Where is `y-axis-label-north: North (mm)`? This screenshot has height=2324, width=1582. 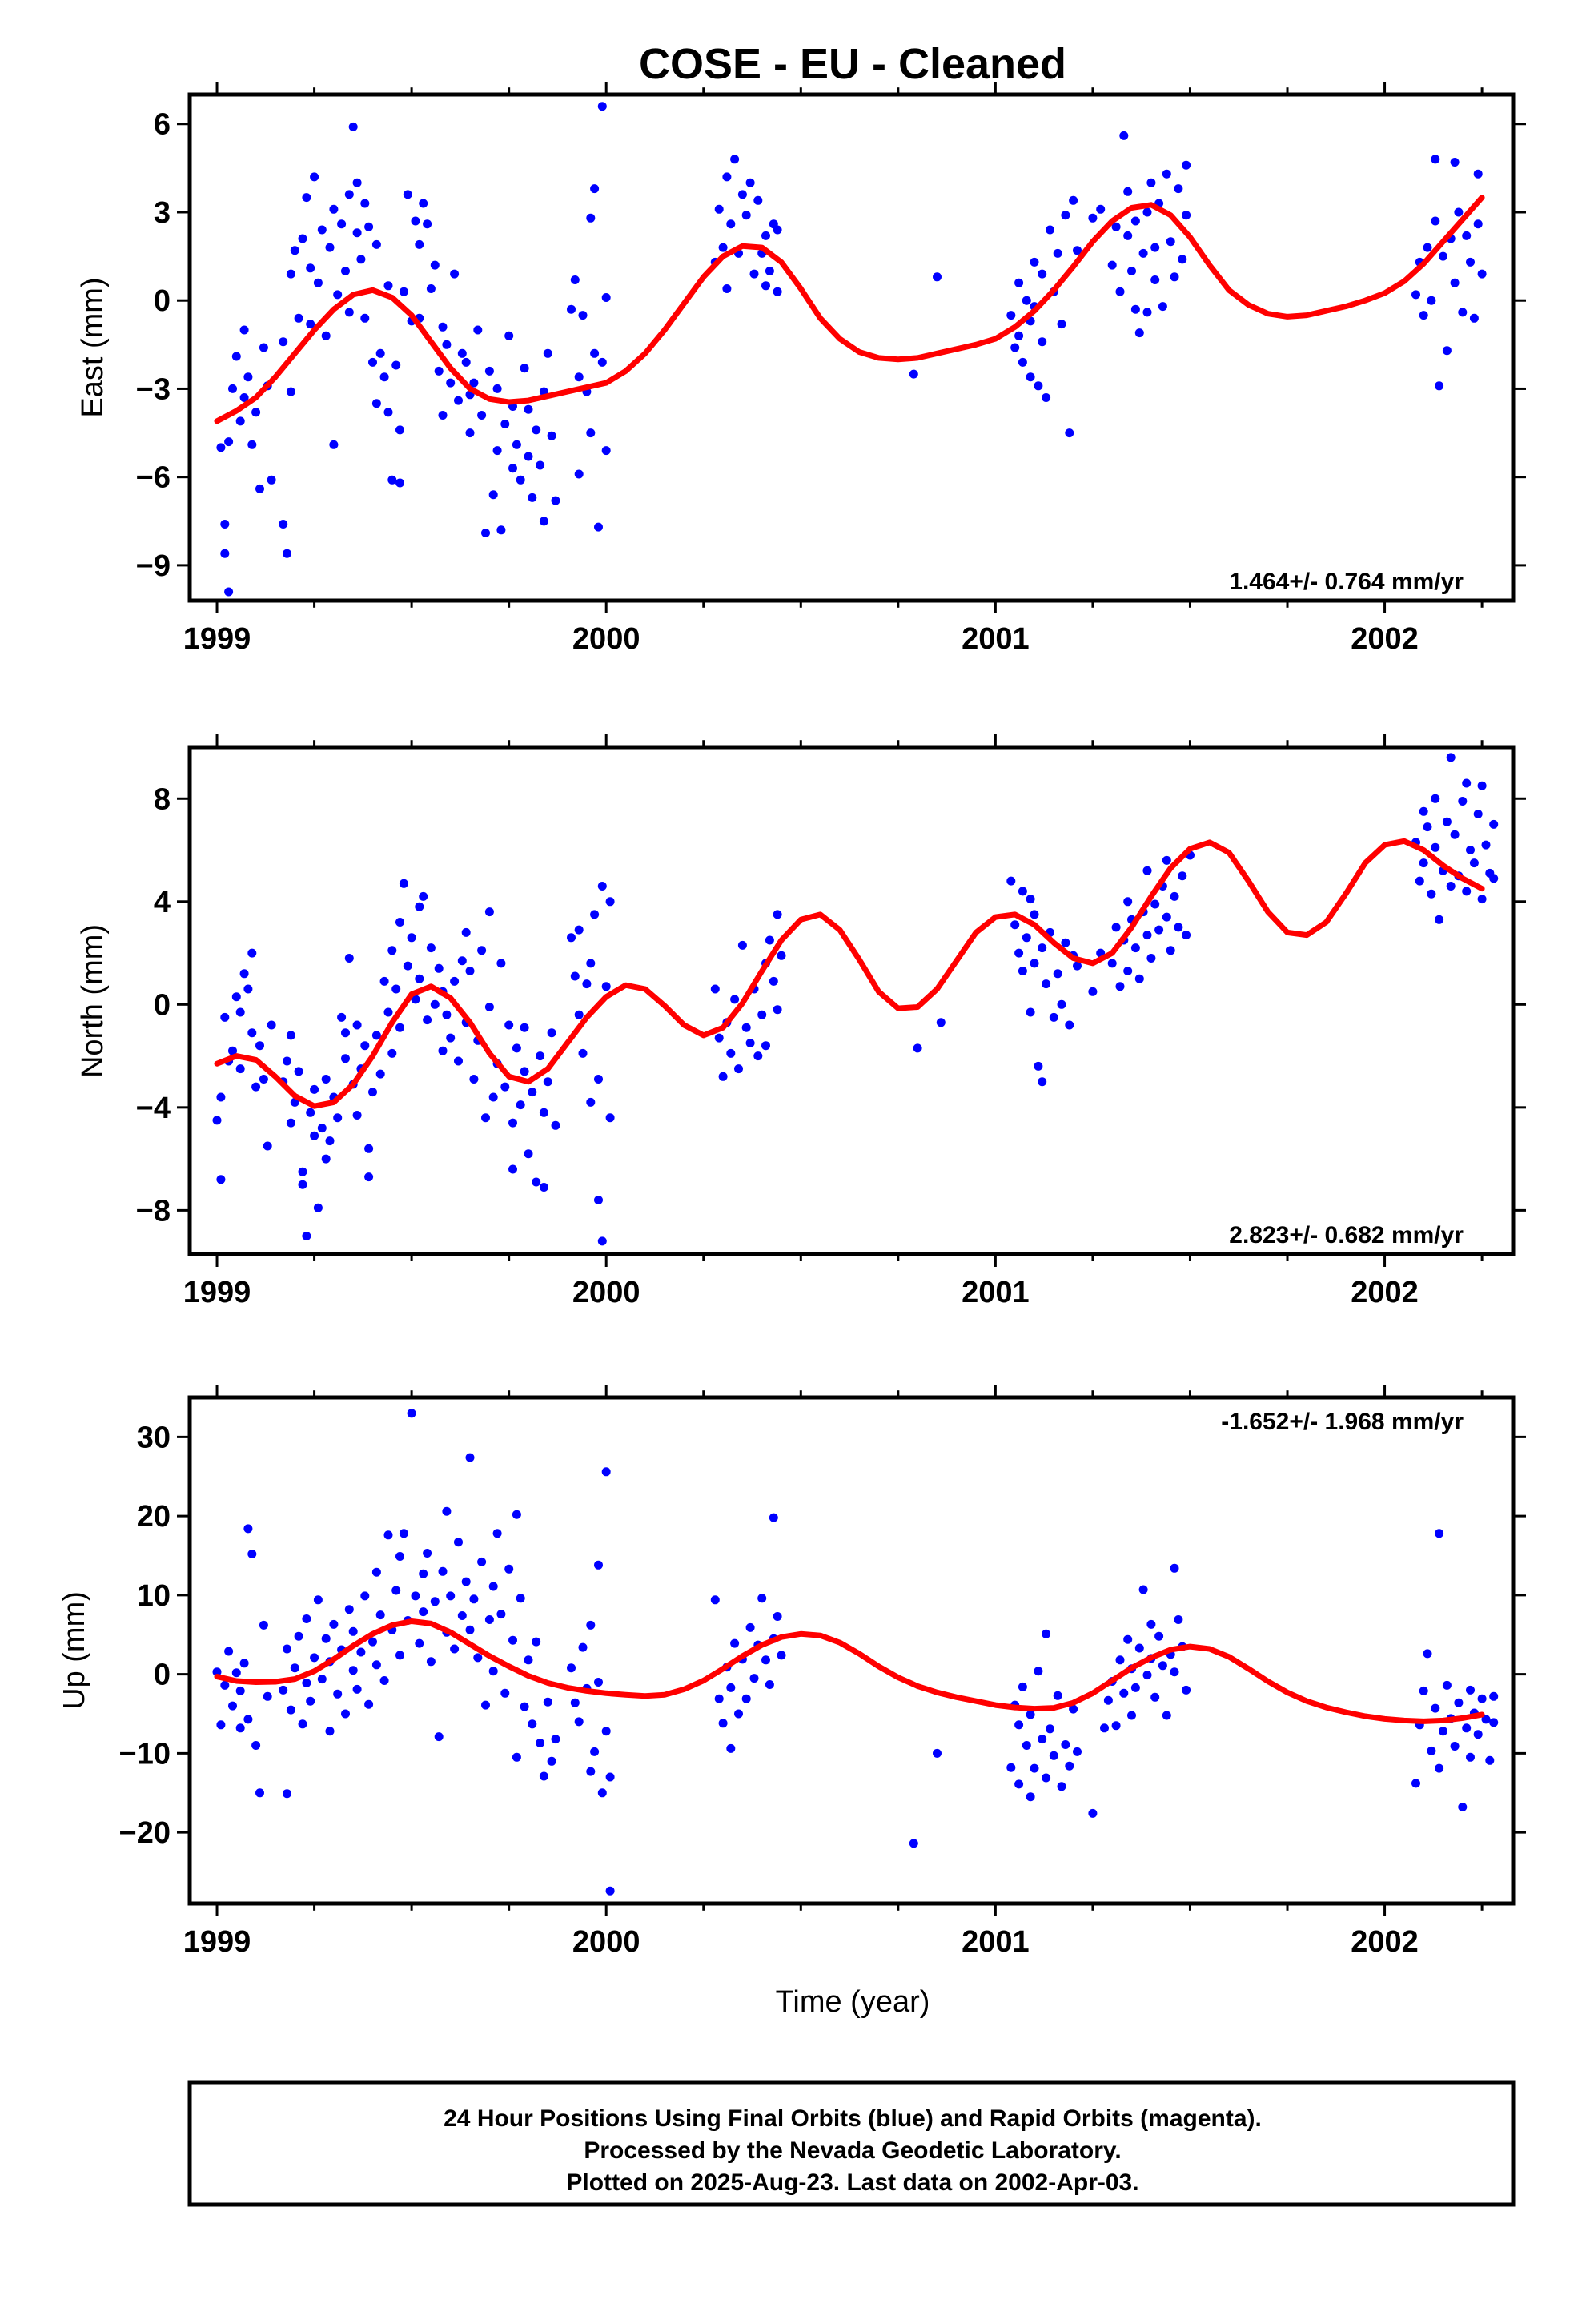 y-axis-label-north: North (mm) is located at coordinates (93, 1001).